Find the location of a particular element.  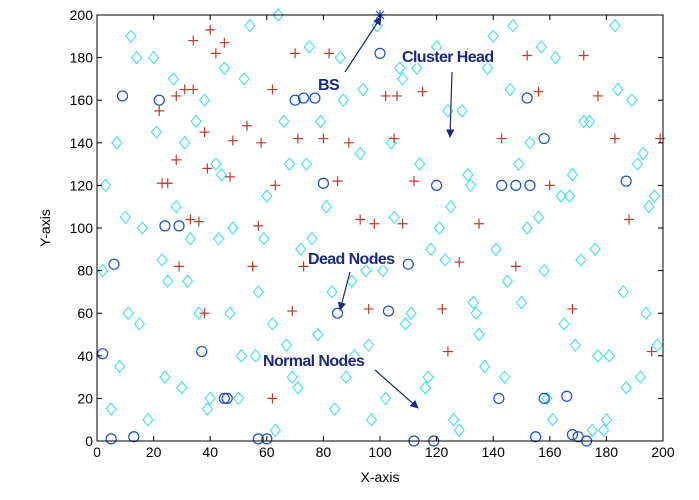

x-tick-label: 160 is located at coordinates (550, 452).